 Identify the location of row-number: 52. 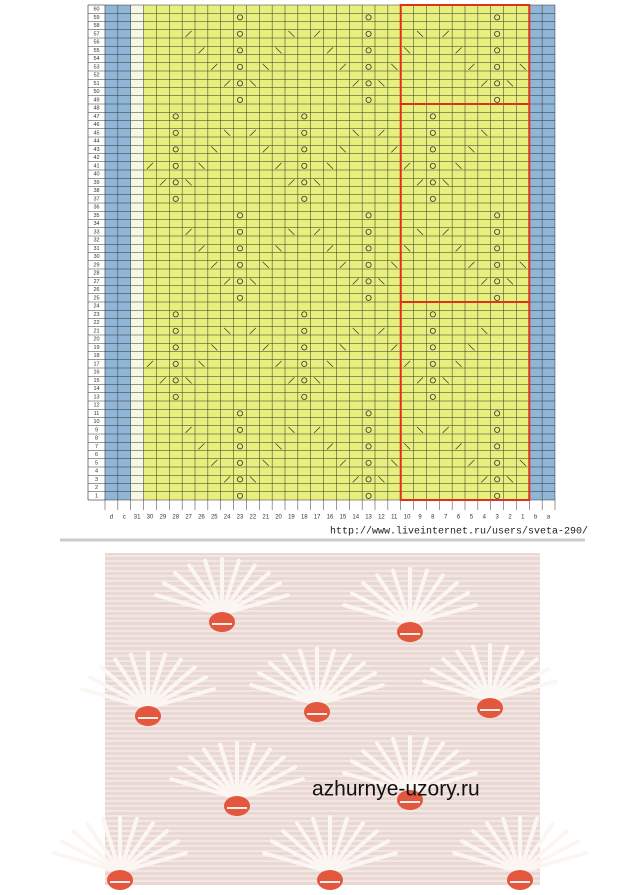
(96, 76).